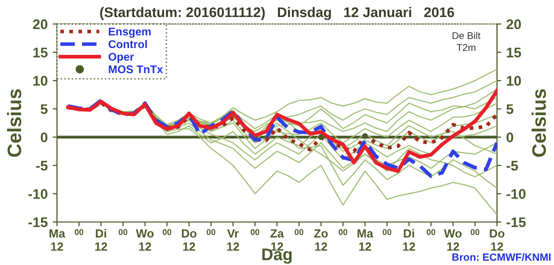 This screenshot has width=554, height=265. Describe the element at coordinates (466, 41) in the screenshot. I see `annotation: De Bilt T2m` at that location.